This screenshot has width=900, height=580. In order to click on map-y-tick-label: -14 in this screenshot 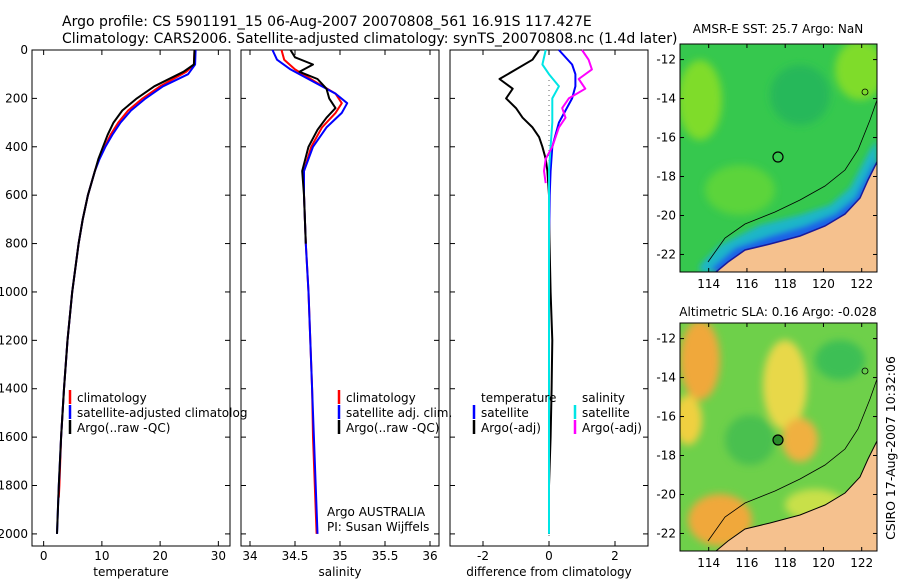, I will do `click(666, 378)`.